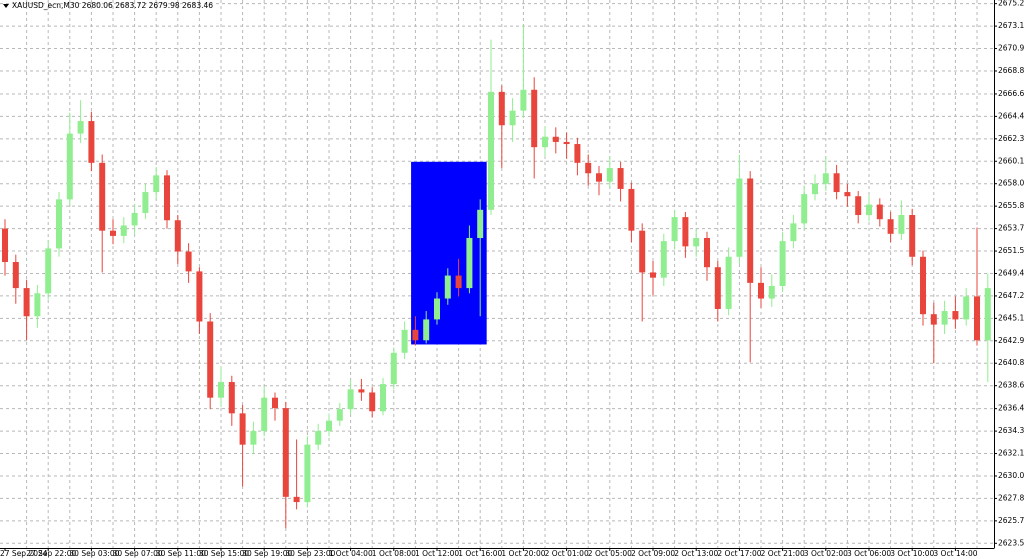 The height and width of the screenshot is (559, 1024). What do you see at coordinates (567, 553) in the screenshot?
I see `x-tick-label: 2 Oct 01:00` at bounding box center [567, 553].